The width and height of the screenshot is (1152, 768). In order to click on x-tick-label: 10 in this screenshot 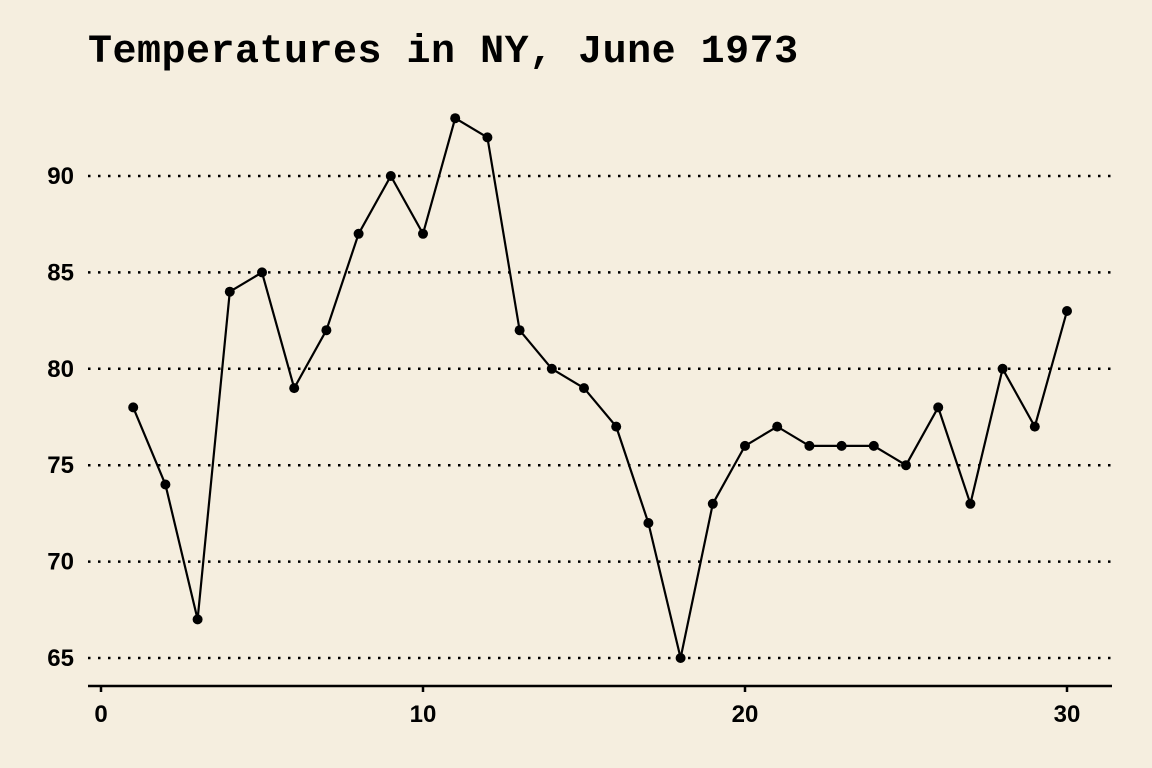, I will do `click(423, 714)`.